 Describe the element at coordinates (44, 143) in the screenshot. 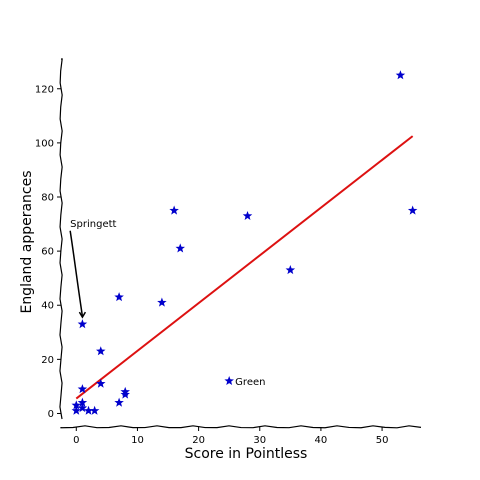

I see `y-tick-label: 100` at that location.